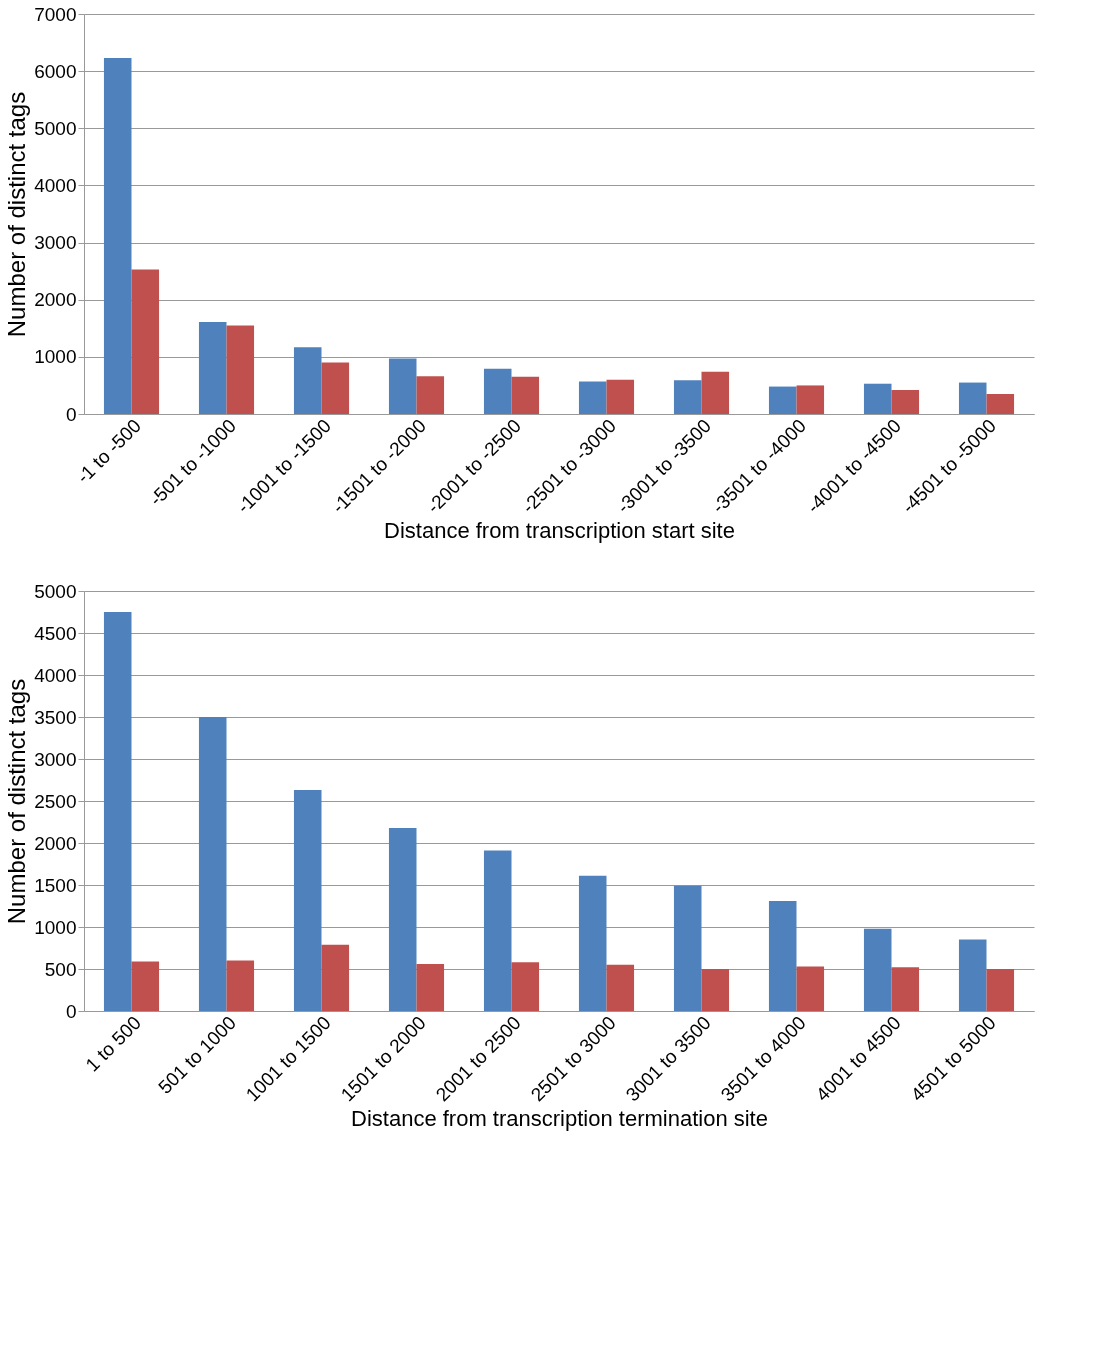 The width and height of the screenshot is (1119, 1359). Describe the element at coordinates (55, 717) in the screenshot. I see `y-tick-label: 3500` at that location.